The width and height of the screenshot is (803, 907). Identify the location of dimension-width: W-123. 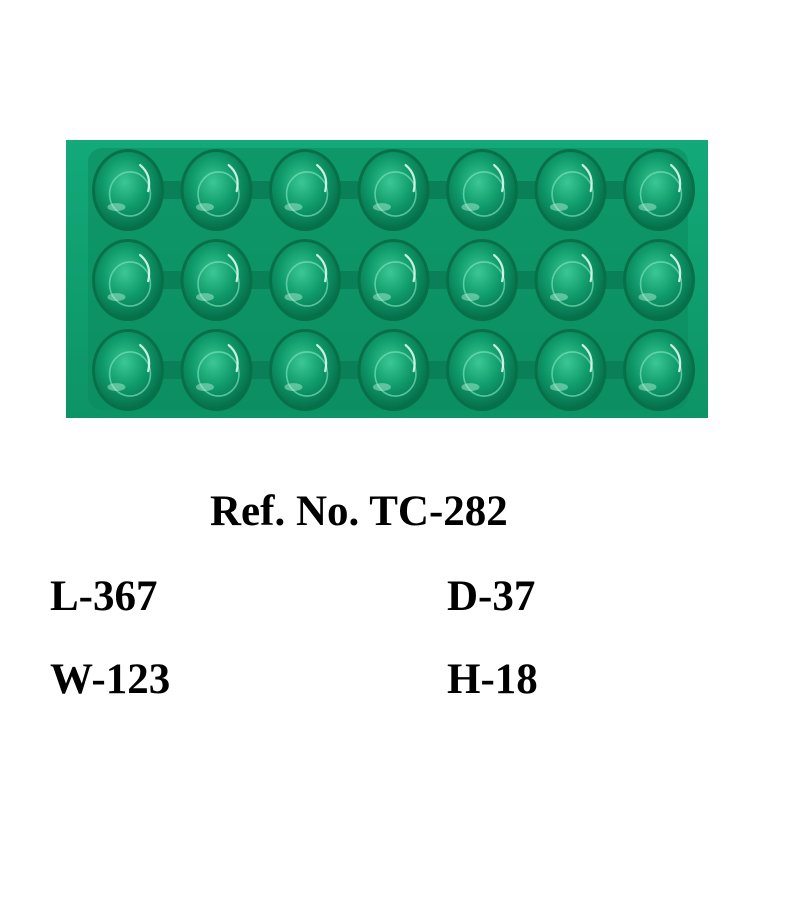
(110, 679).